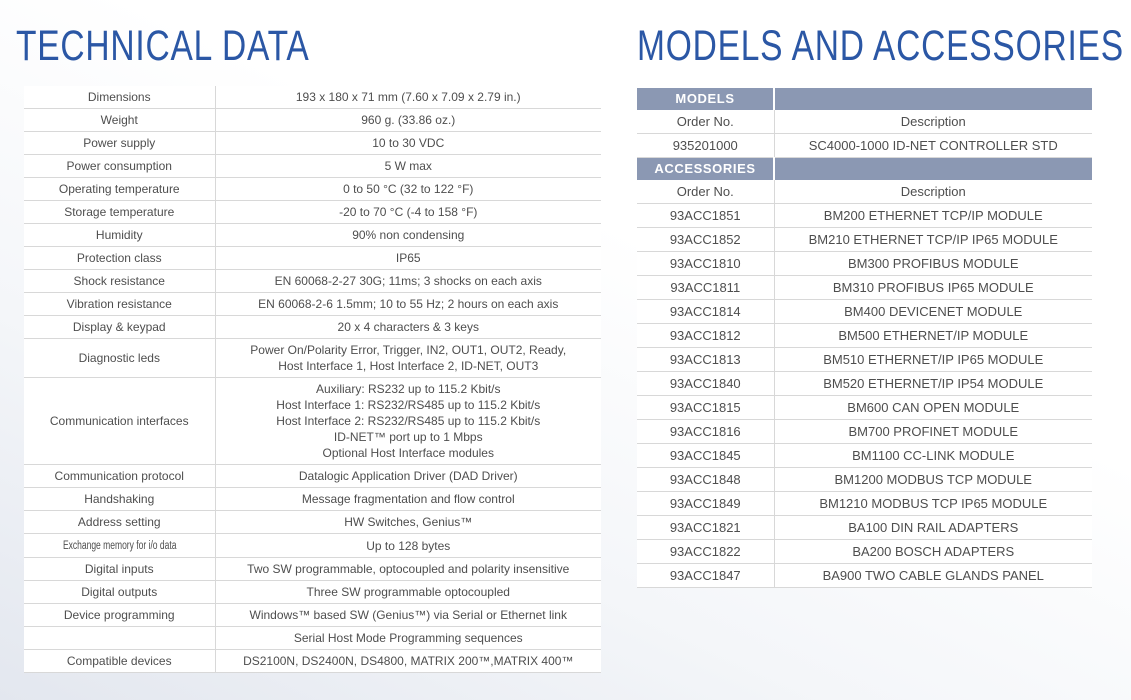  I want to click on product-row: 93ACC1847 BA900 TWO CABLE GLANDS PANEL, so click(864, 575).